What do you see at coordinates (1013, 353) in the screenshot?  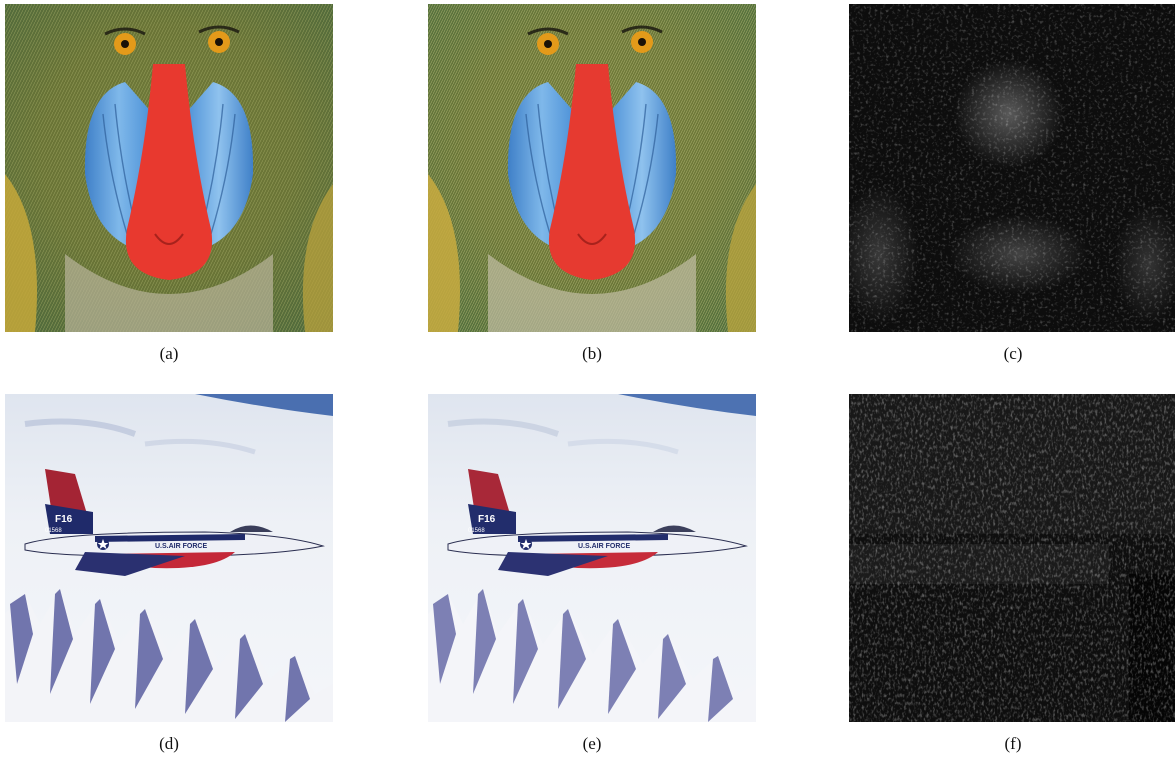 I see `caption-c: (c)` at bounding box center [1013, 353].